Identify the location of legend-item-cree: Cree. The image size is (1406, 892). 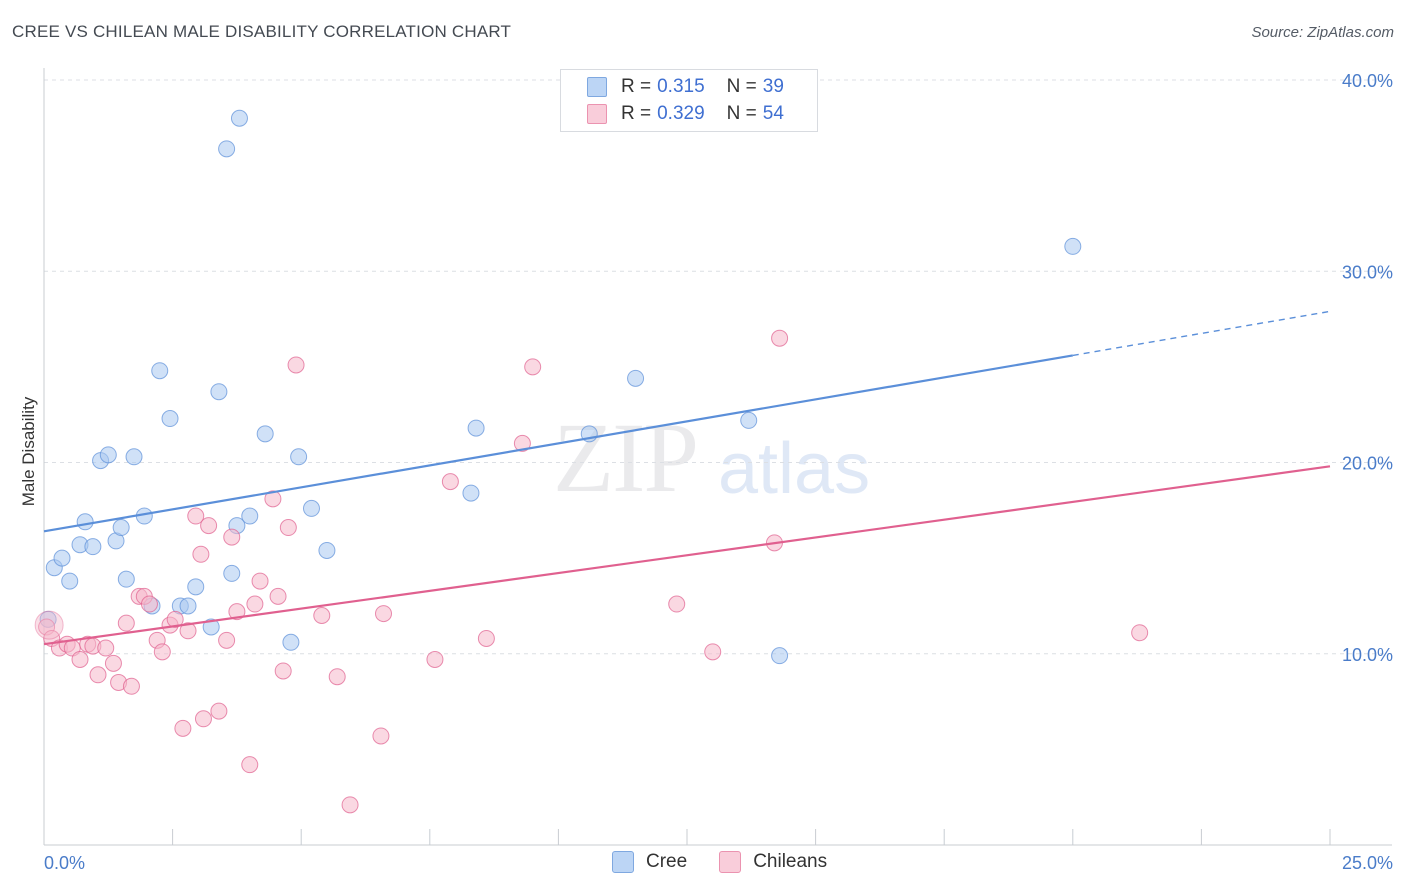
(649, 862).